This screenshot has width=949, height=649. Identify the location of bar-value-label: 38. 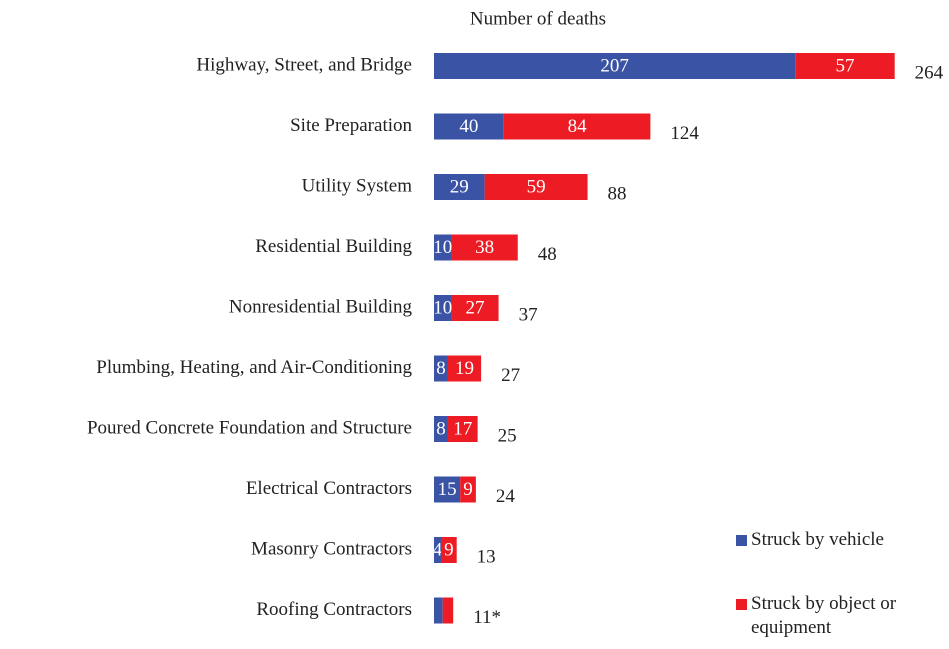
(484, 247).